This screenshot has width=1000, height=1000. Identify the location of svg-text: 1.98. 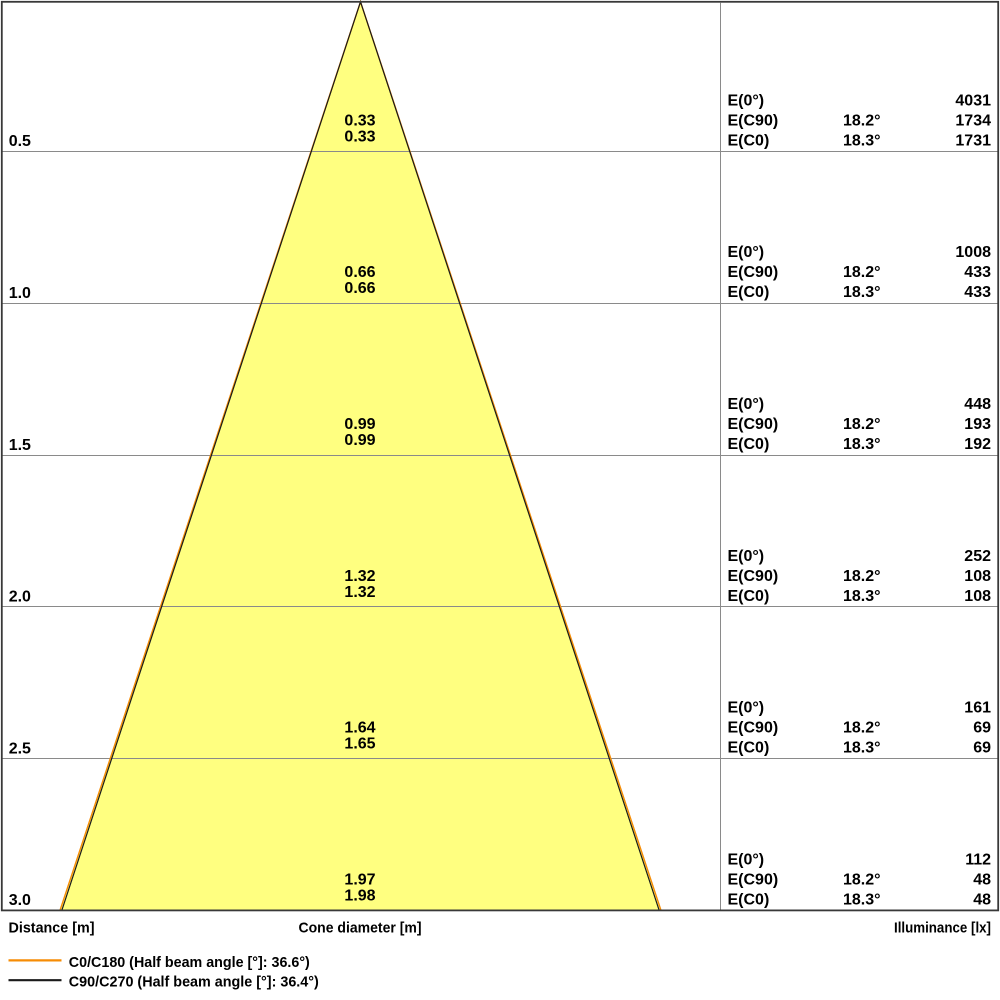
(359, 895).